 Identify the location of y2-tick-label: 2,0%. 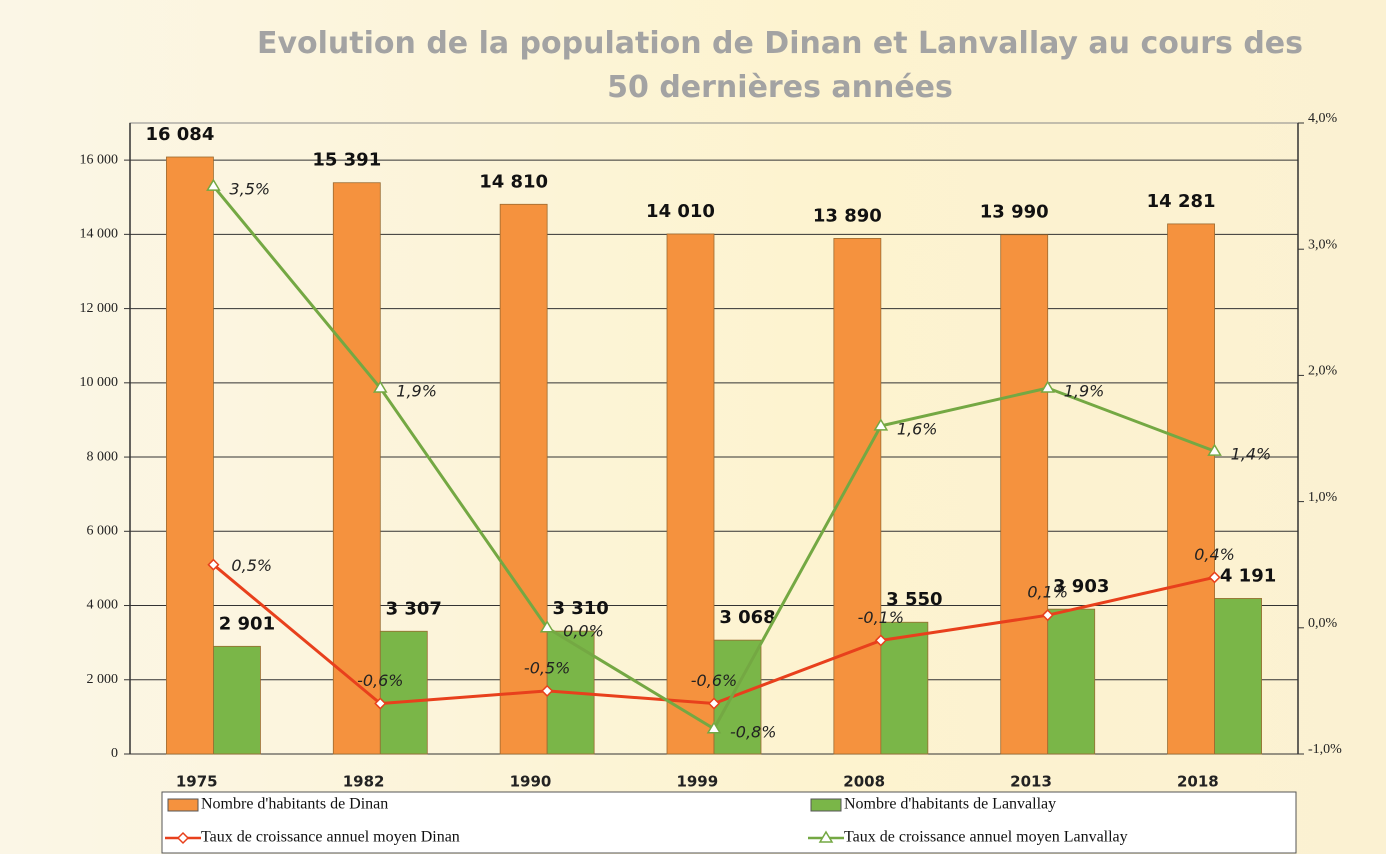
(1323, 371).